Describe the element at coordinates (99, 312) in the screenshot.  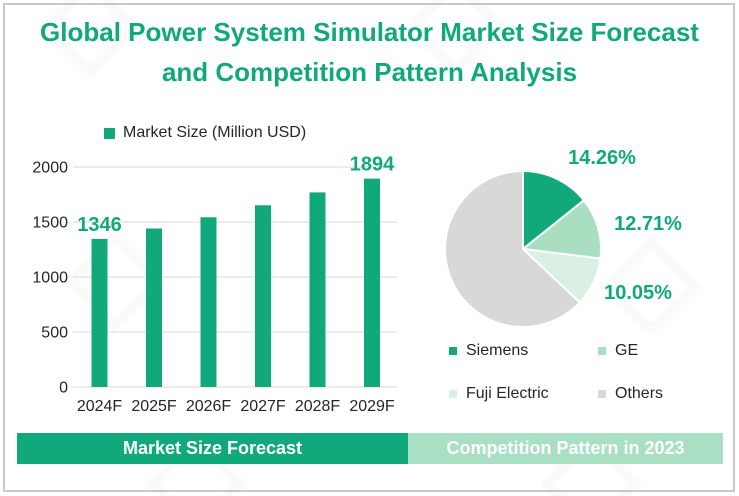
I see `bar-2024F` at that location.